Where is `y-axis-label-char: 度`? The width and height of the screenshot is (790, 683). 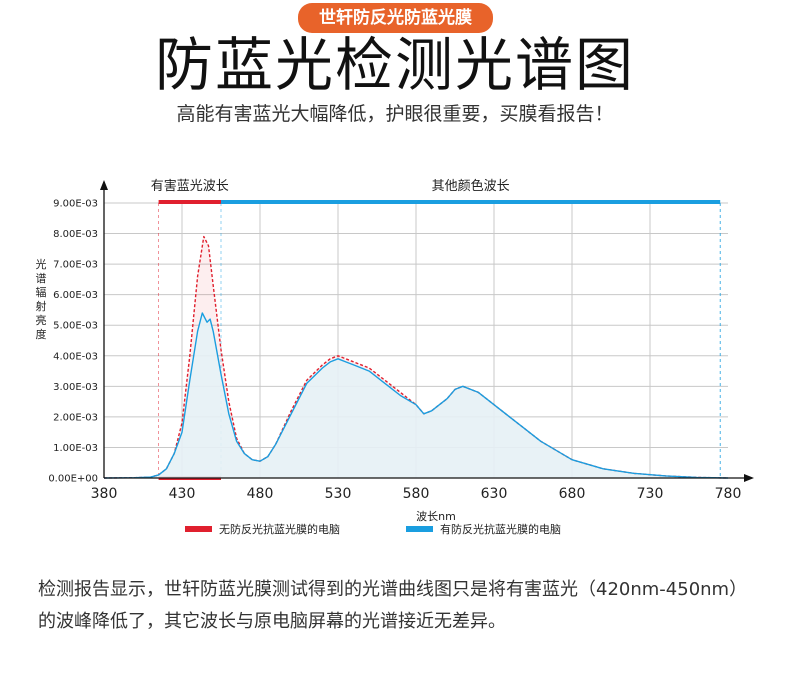 y-axis-label-char: 度 is located at coordinates (41, 334).